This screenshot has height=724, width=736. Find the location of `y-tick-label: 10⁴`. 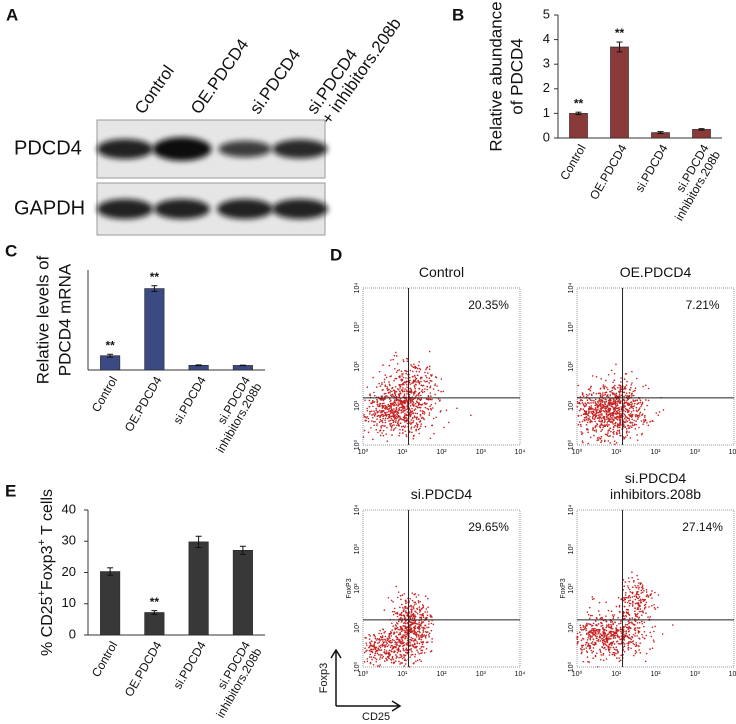

y-tick-label: 10⁴ is located at coordinates (571, 510).